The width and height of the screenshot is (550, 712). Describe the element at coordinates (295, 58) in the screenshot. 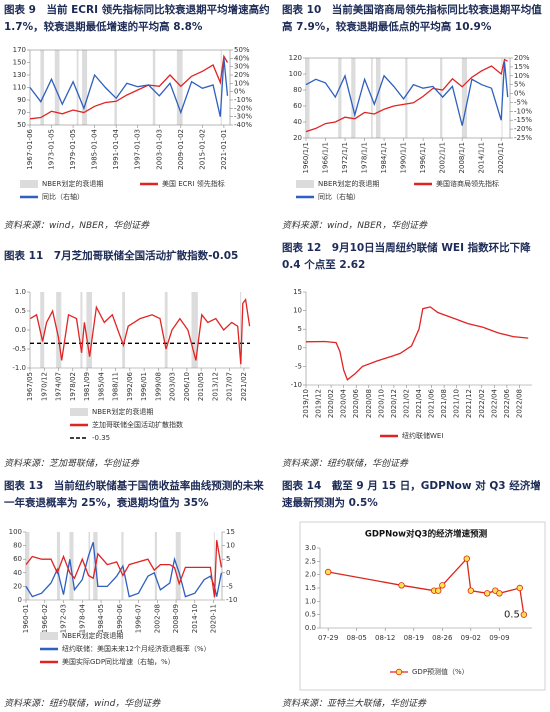

I see `y-tick-label: 120` at that location.